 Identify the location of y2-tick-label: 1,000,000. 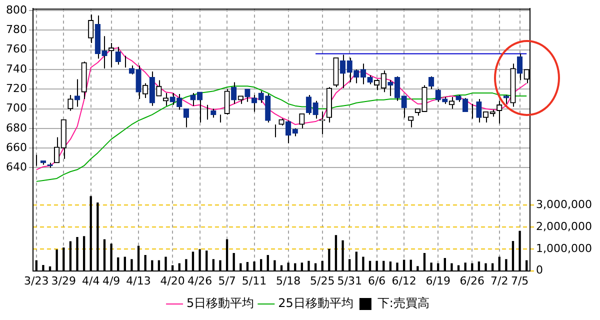
(564, 248).